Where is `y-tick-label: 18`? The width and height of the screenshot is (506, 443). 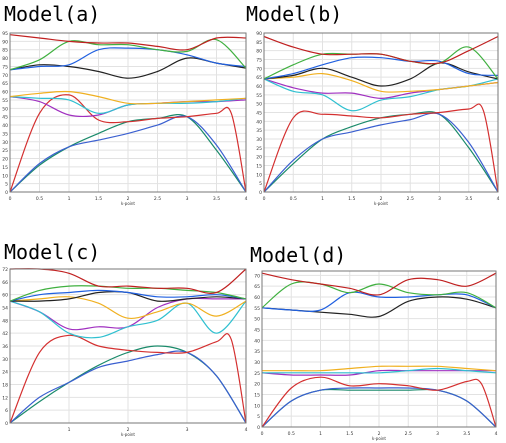 y-tick-label: 18 is located at coordinates (5, 386).